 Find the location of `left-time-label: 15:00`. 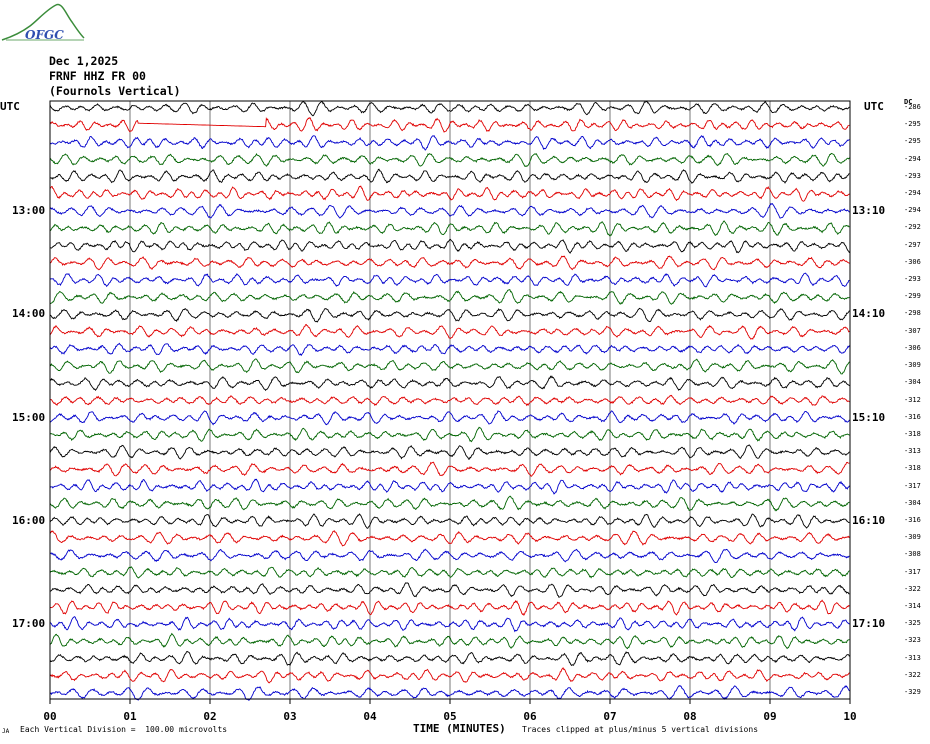

left-time-label: 15:00 is located at coordinates (29, 417).